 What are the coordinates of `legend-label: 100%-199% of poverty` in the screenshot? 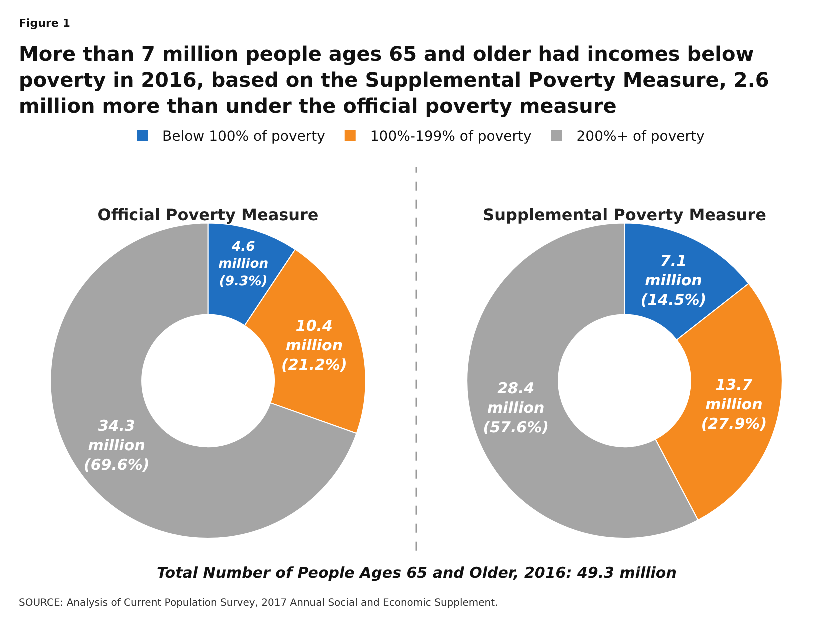 It's located at (451, 137).